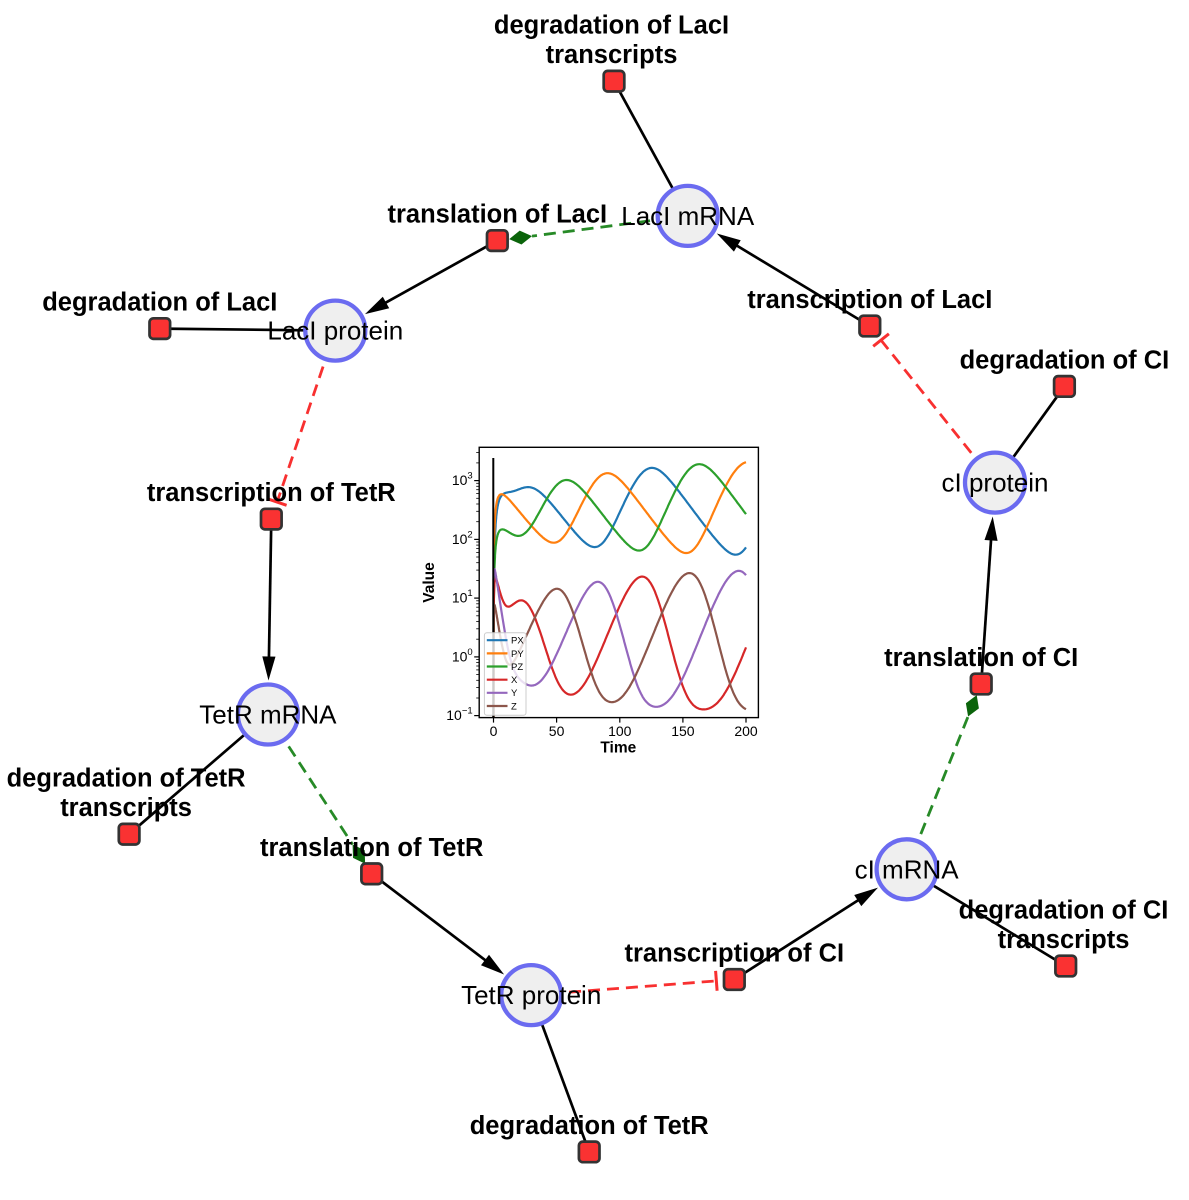  I want to click on svg-text: TetR protein, so click(531, 995).